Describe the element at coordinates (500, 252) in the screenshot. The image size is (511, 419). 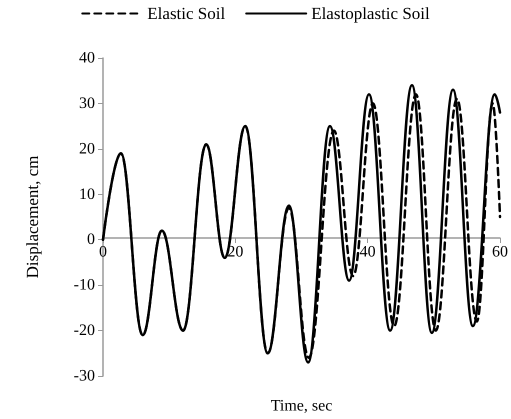
I see `x-tick-label: 60` at that location.